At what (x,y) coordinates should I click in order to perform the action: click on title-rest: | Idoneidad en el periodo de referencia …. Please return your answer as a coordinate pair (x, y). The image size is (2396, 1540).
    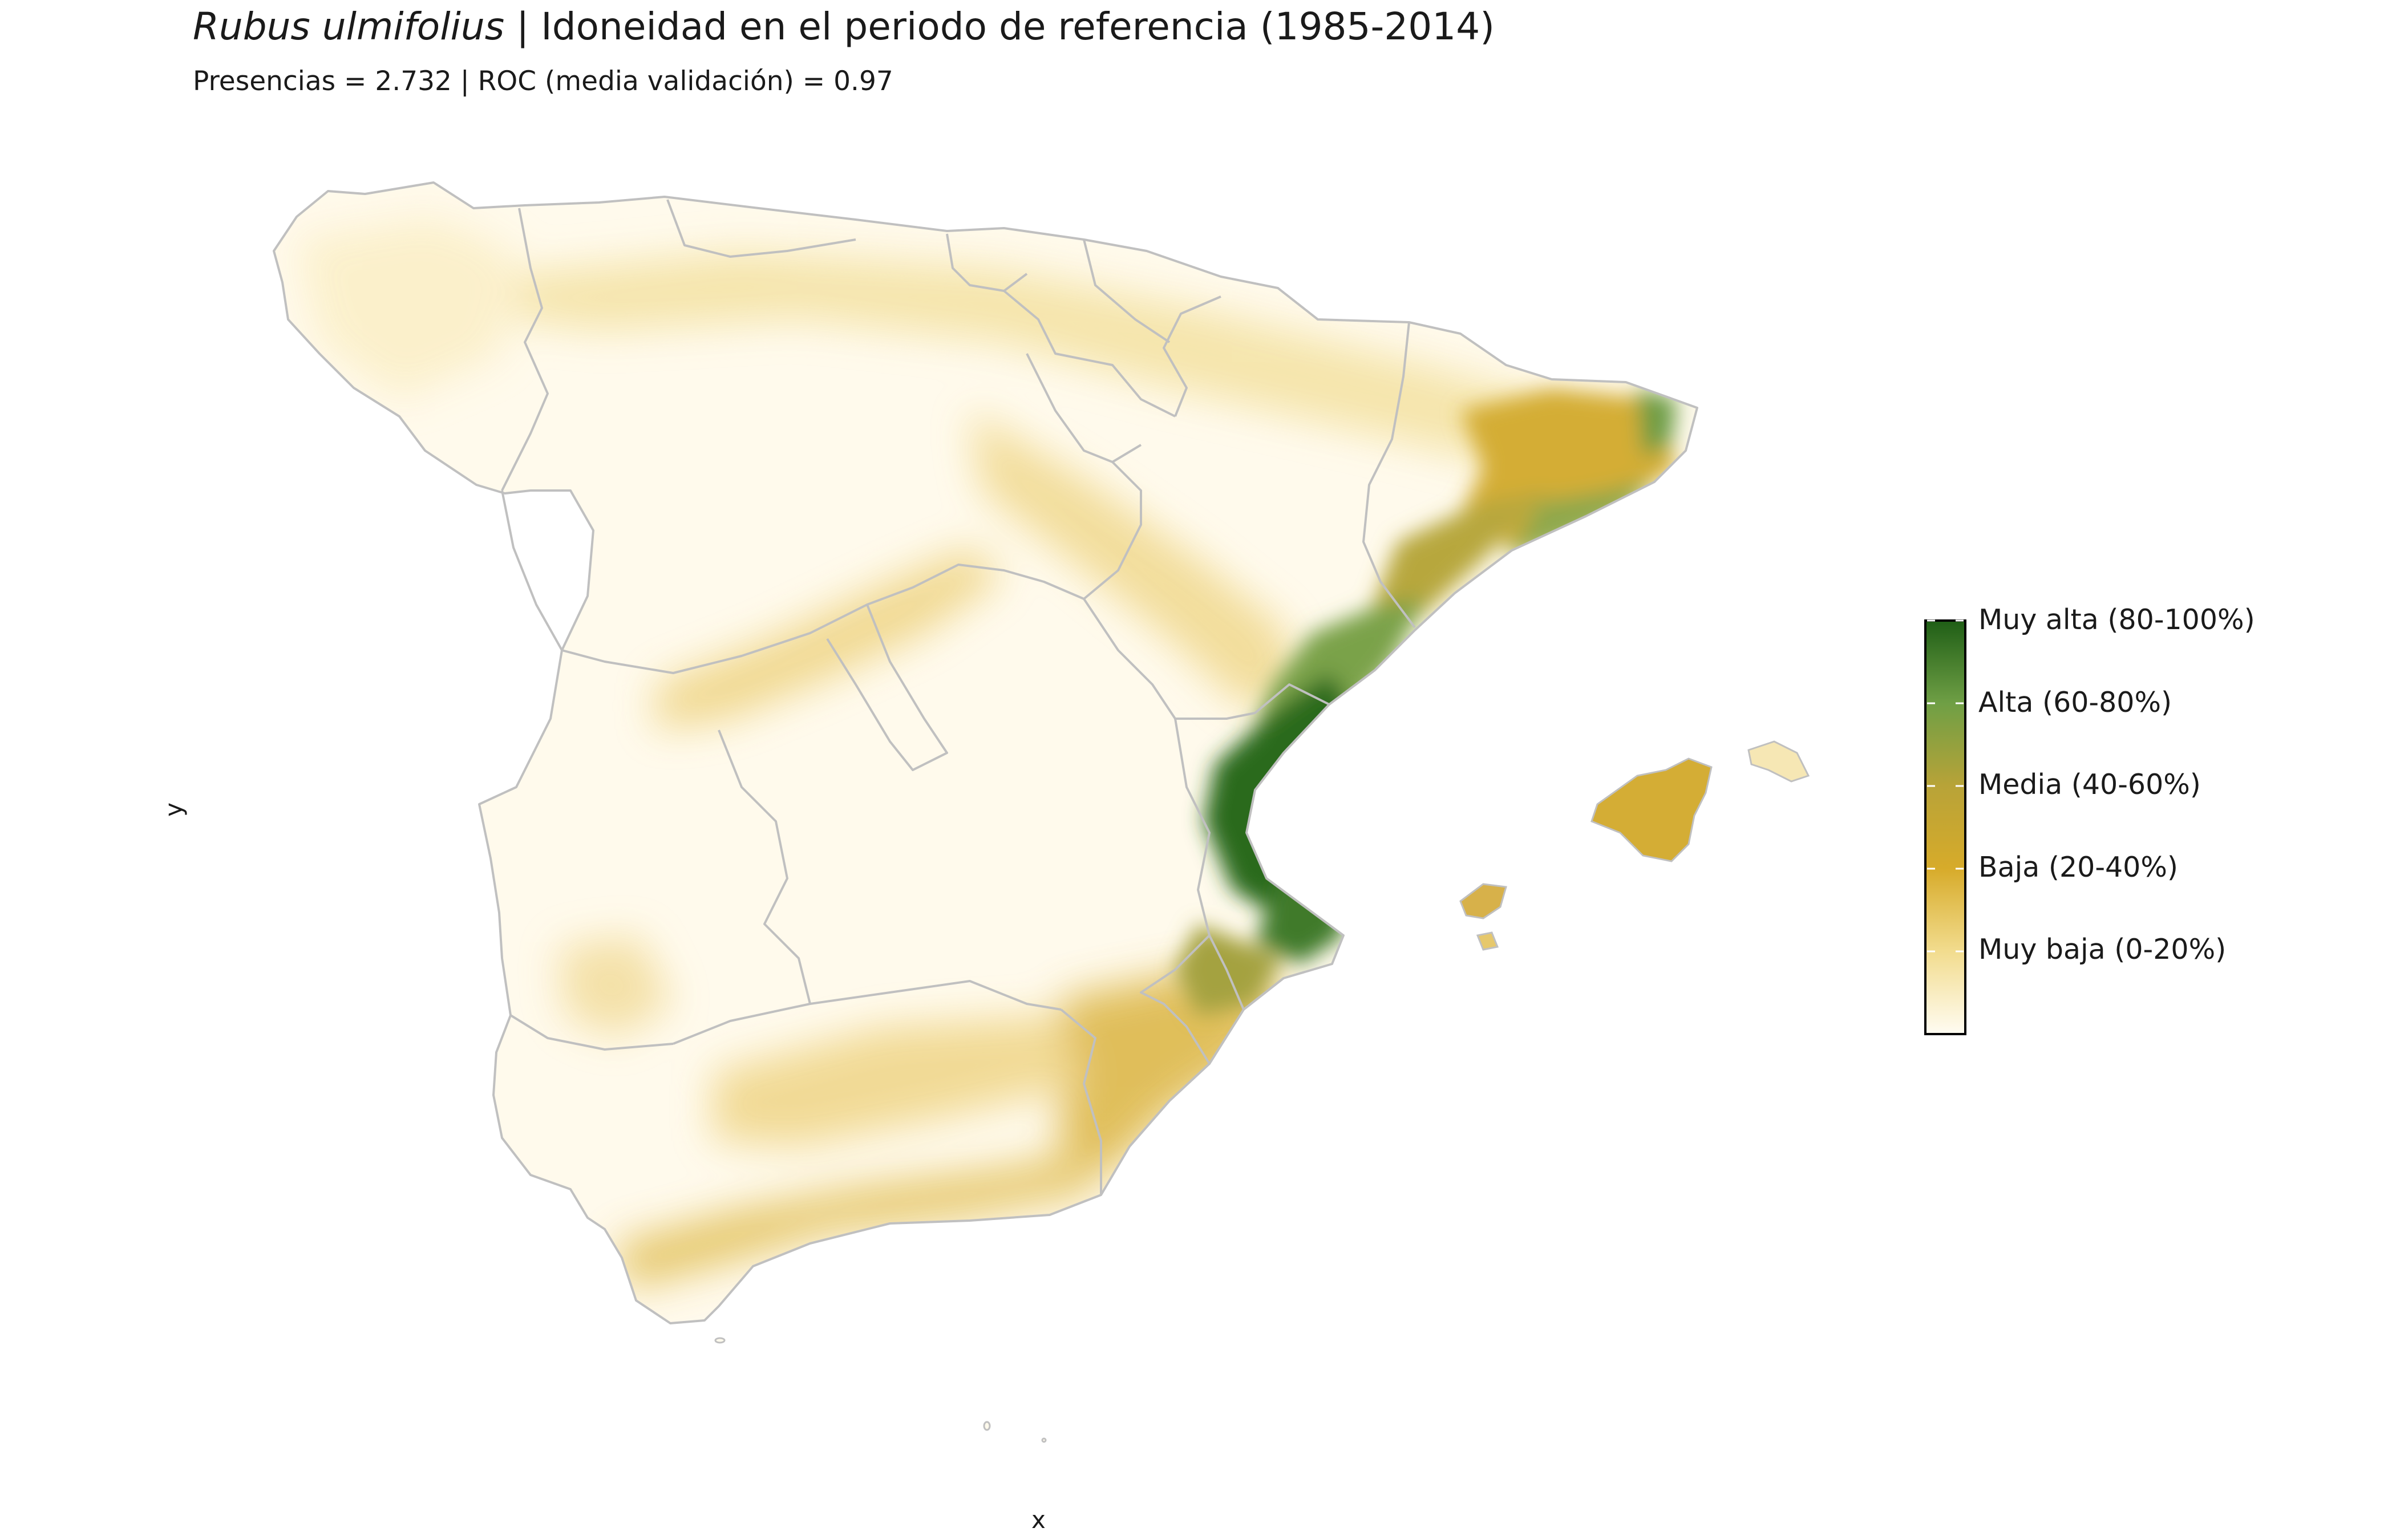
    Looking at the image, I should click on (999, 26).